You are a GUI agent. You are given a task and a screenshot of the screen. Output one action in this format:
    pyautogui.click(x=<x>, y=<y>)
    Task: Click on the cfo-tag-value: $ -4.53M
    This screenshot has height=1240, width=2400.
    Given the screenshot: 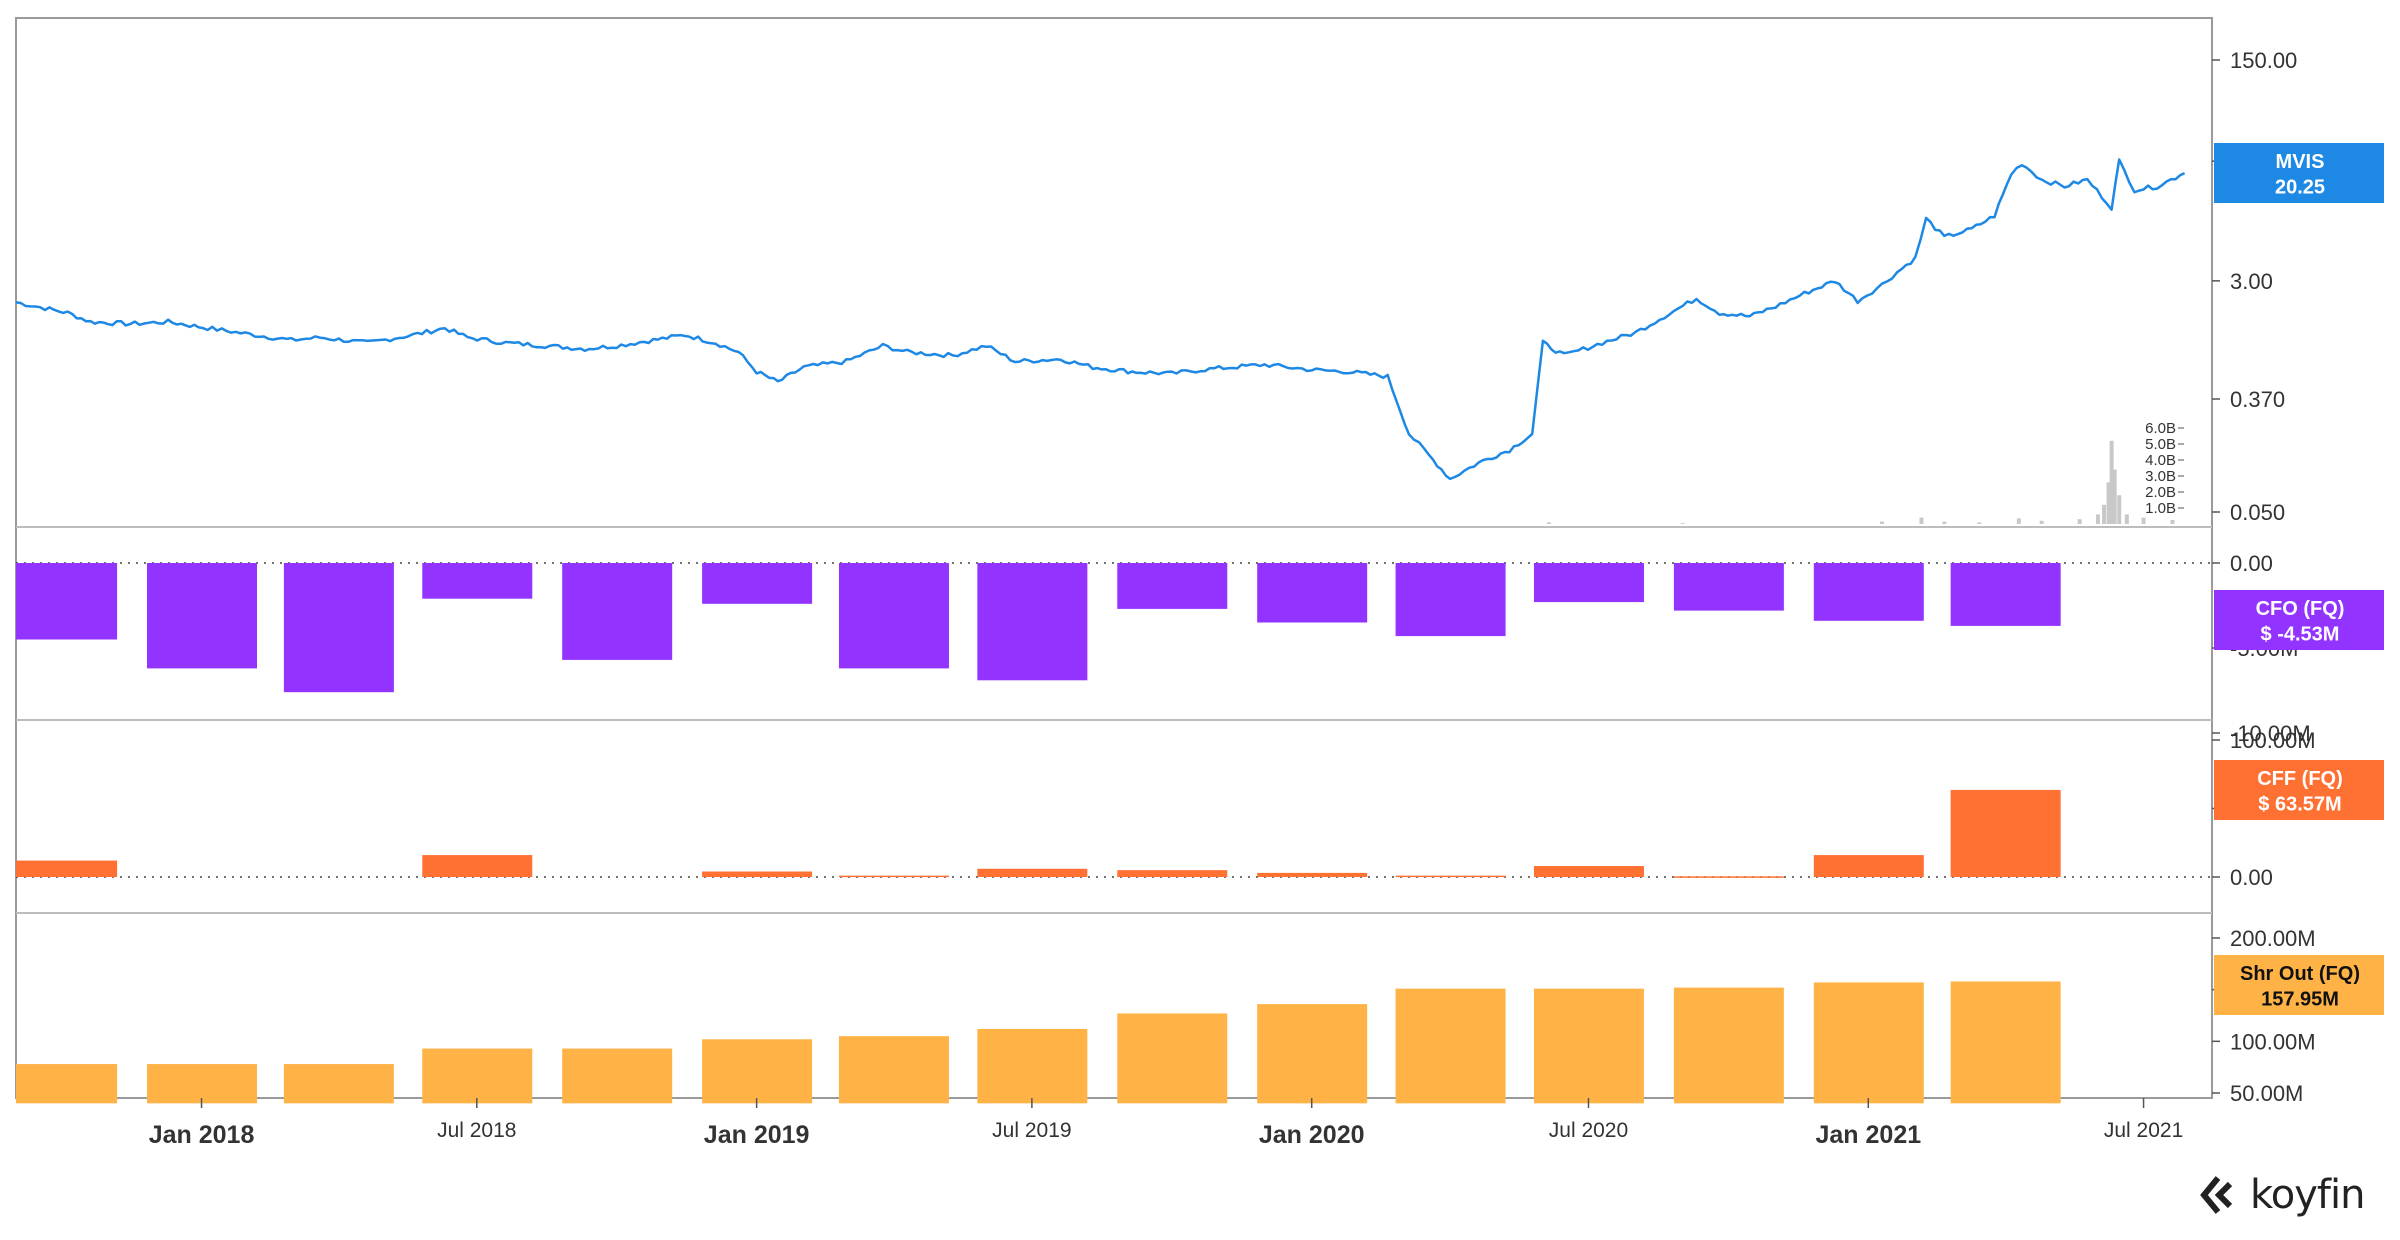 What is the action you would take?
    pyautogui.click(x=2300, y=634)
    